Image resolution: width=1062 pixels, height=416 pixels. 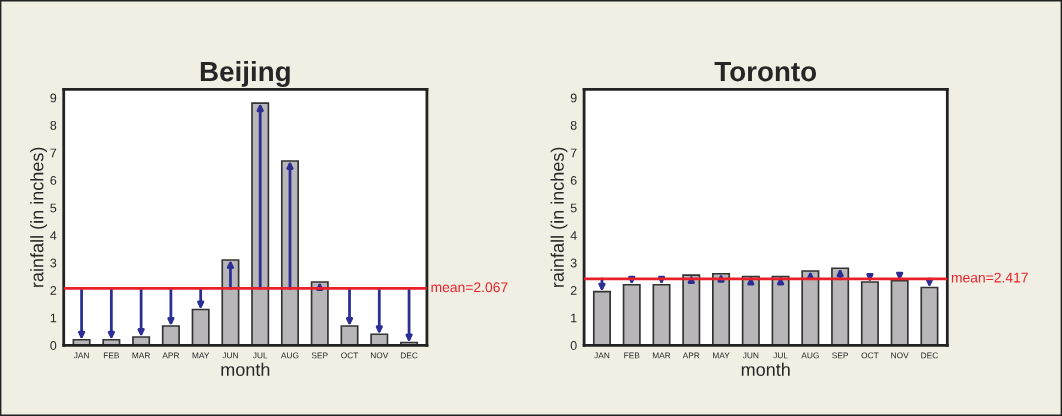 I want to click on ref-line-label: mean=2.067, so click(x=469, y=287).